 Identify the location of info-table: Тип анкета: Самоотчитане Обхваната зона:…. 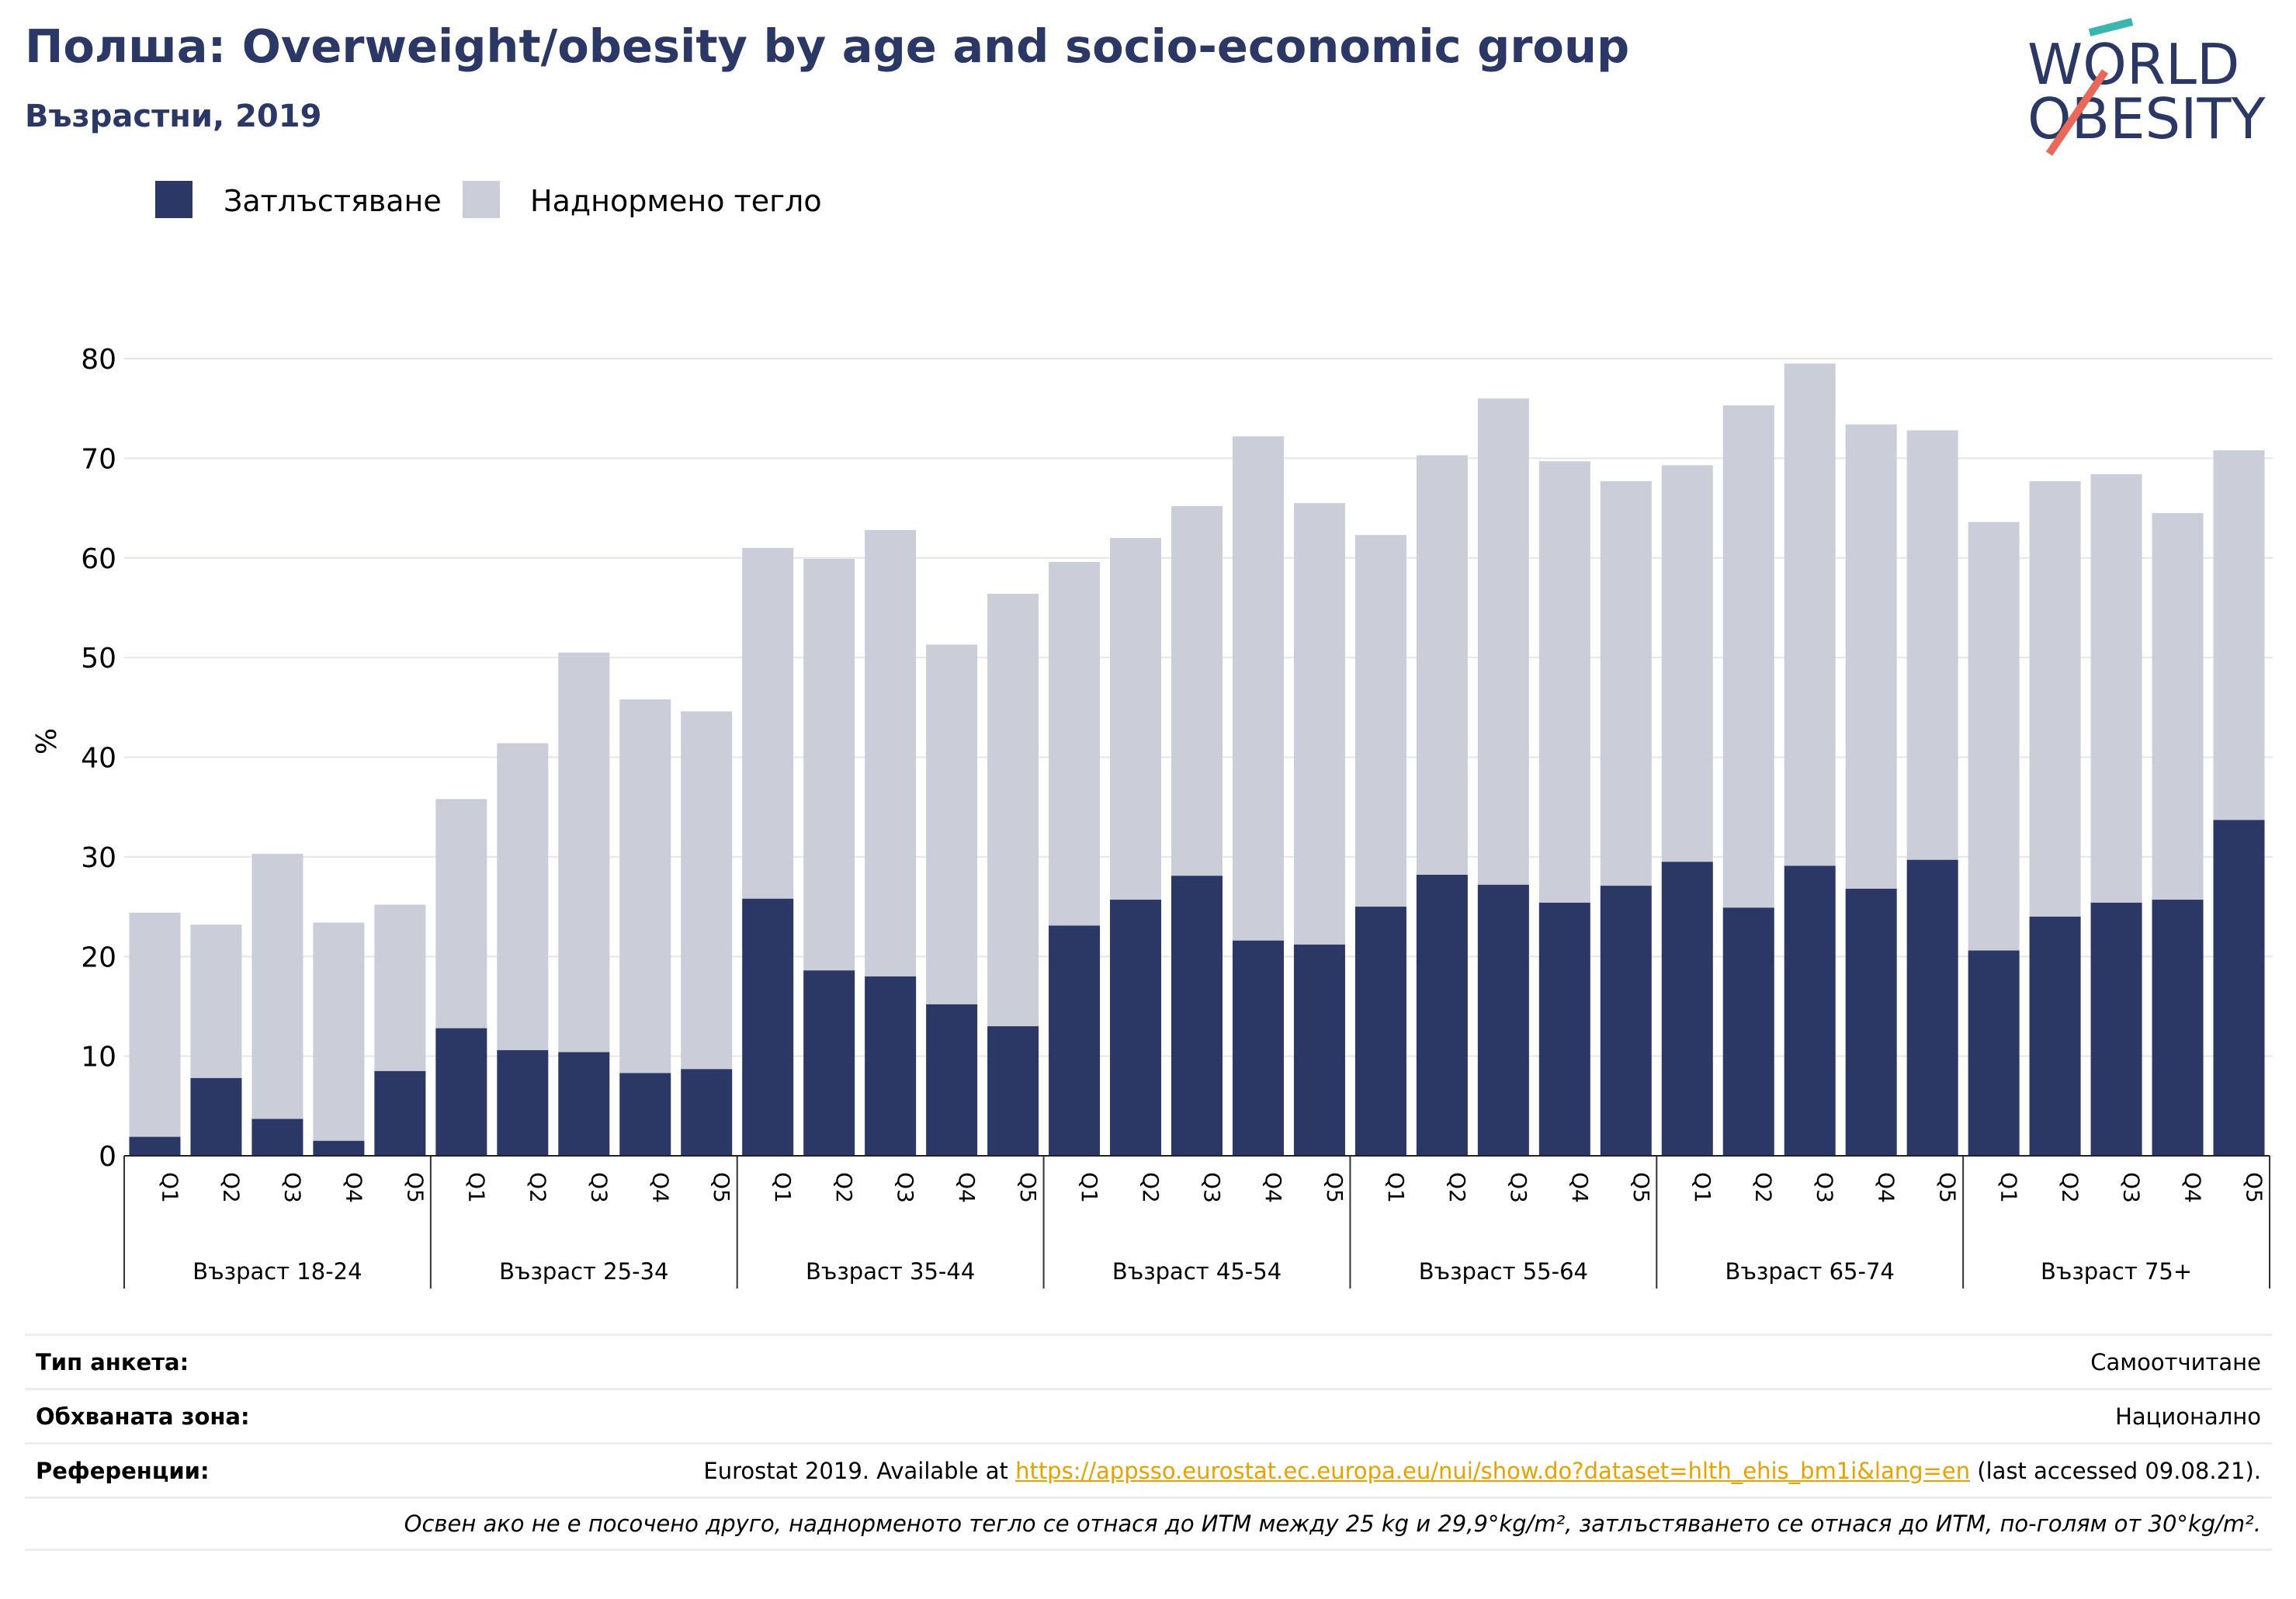
(1148, 1442).